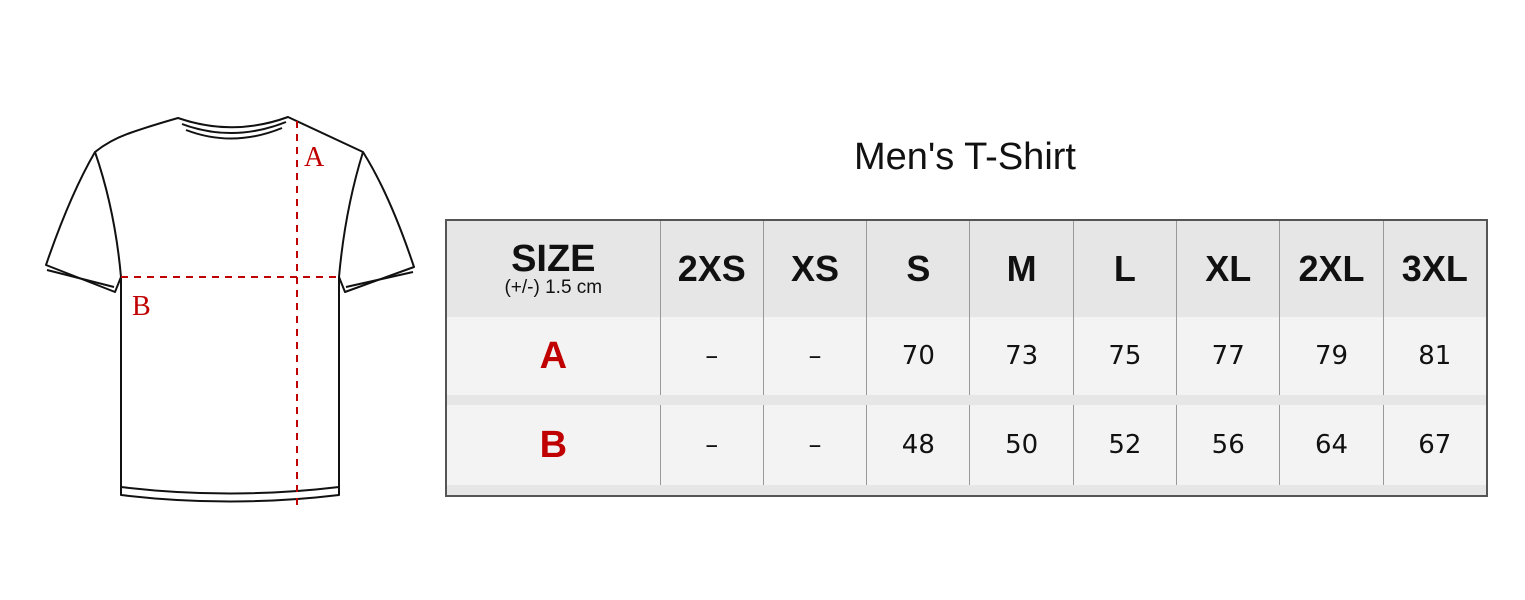 The height and width of the screenshot is (600, 1525). I want to click on size-column-header: XS, so click(814, 269).